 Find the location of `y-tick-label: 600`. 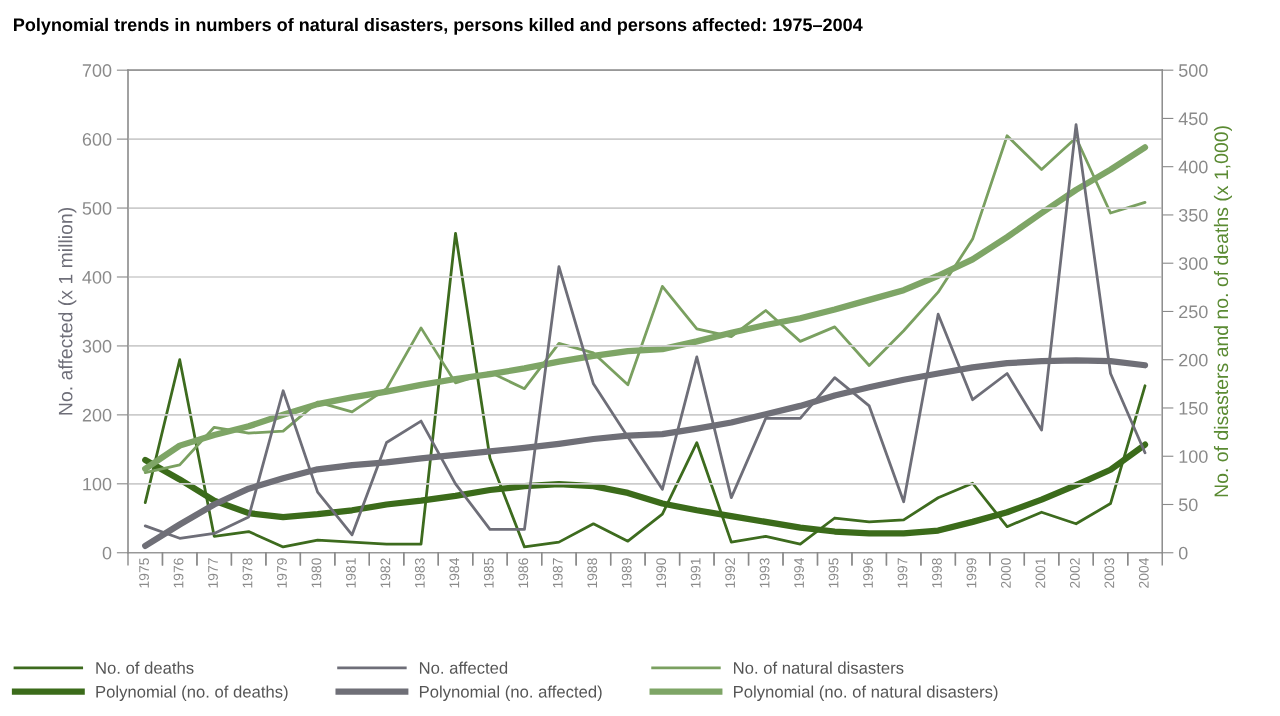

y-tick-label: 600 is located at coordinates (97, 139).